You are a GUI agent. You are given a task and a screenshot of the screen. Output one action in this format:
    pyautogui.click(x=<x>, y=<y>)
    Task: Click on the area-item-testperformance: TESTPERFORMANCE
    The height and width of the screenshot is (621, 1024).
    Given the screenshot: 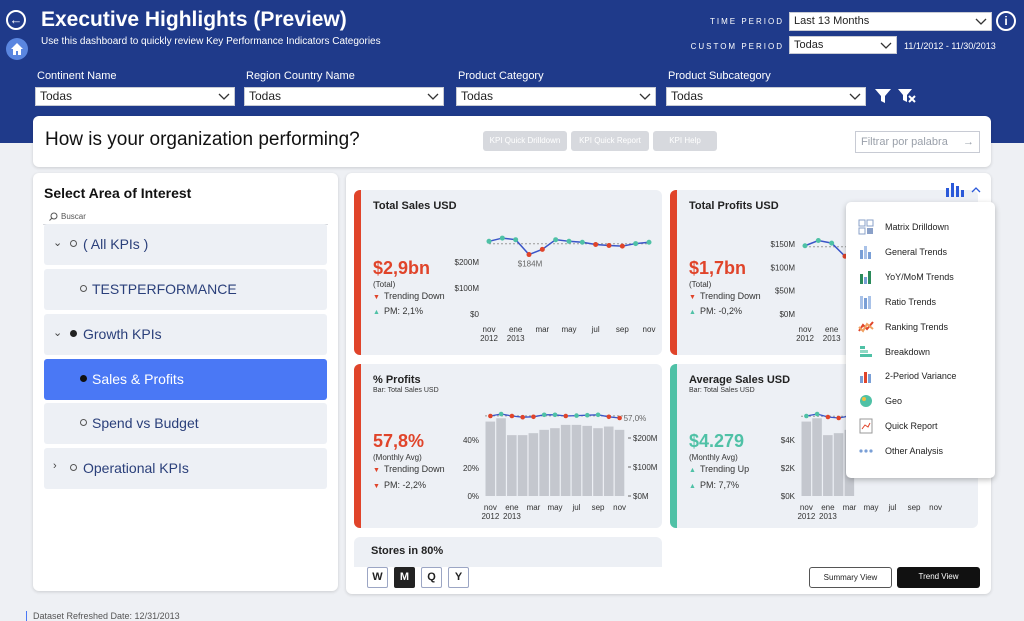 What is the action you would take?
    pyautogui.click(x=185, y=289)
    